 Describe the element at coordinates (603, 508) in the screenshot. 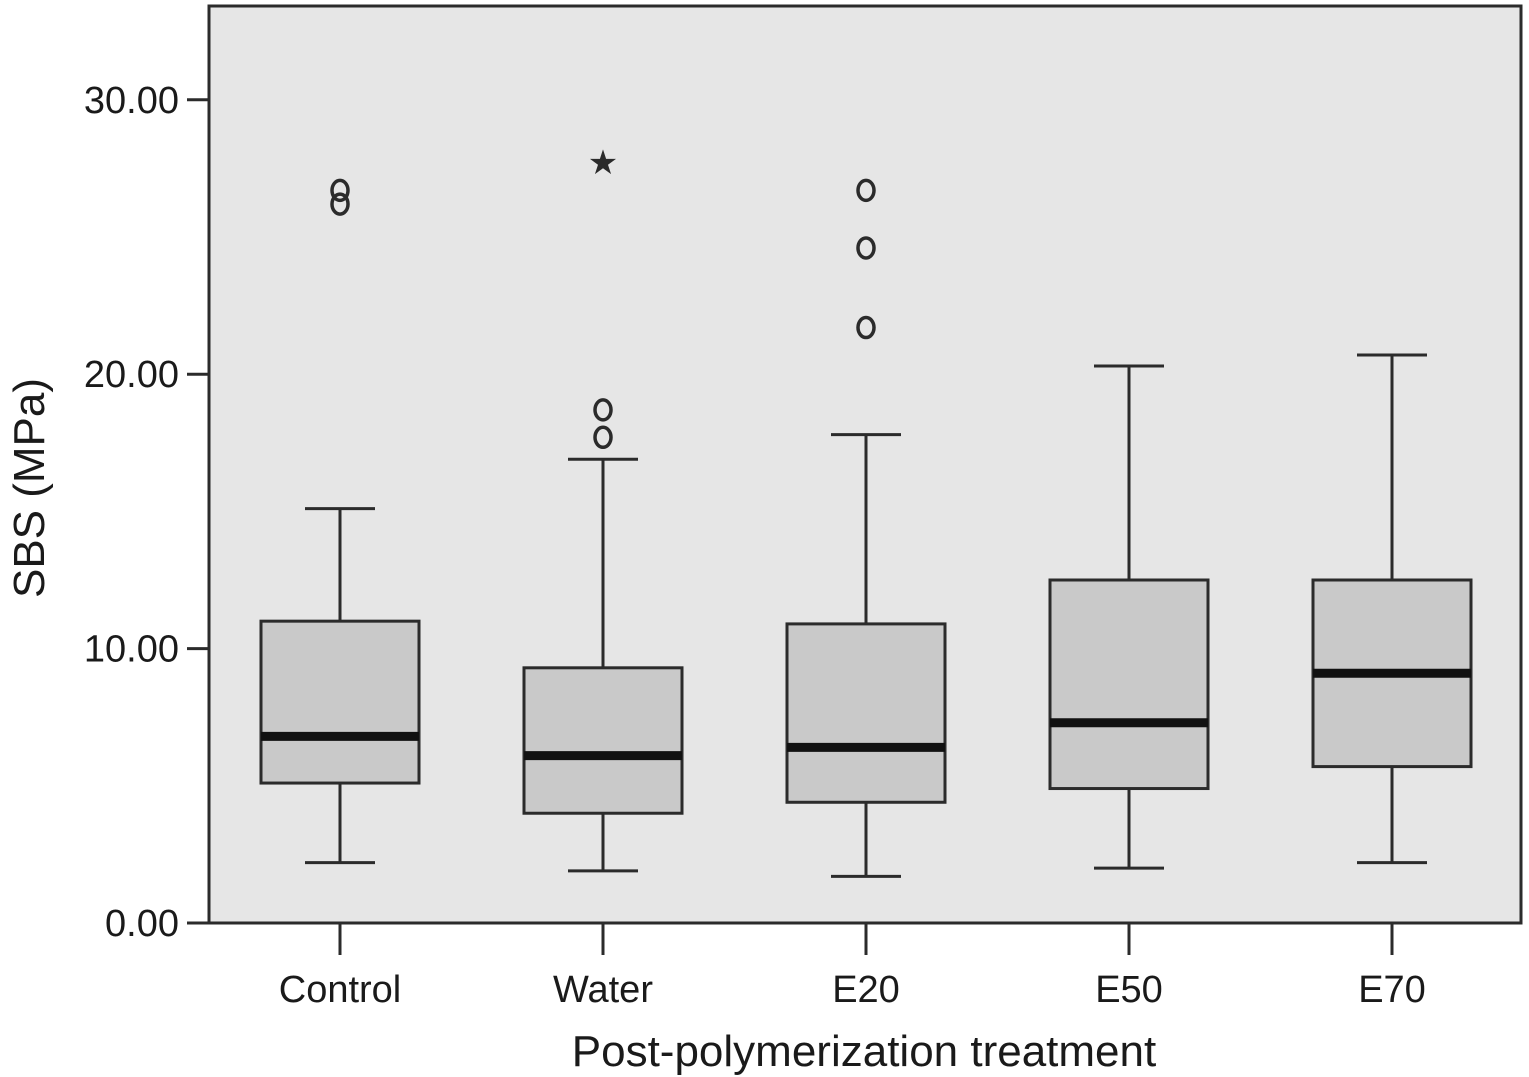

I see `box-group-water: ★` at that location.